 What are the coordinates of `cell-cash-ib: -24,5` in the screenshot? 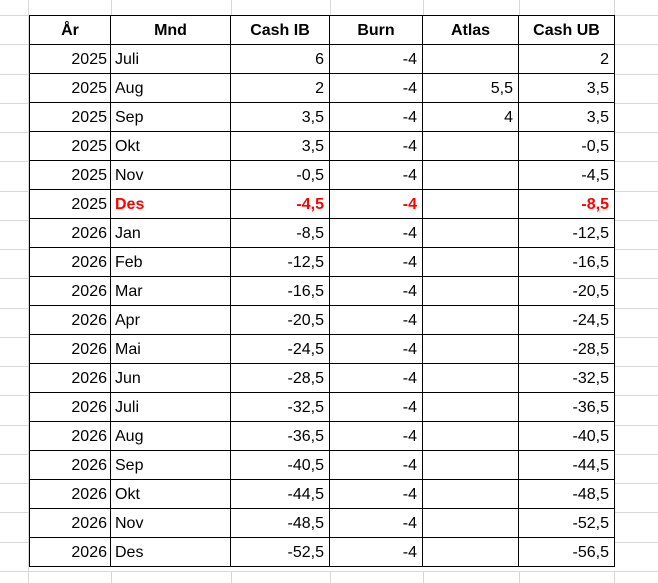 It's located at (280, 349).